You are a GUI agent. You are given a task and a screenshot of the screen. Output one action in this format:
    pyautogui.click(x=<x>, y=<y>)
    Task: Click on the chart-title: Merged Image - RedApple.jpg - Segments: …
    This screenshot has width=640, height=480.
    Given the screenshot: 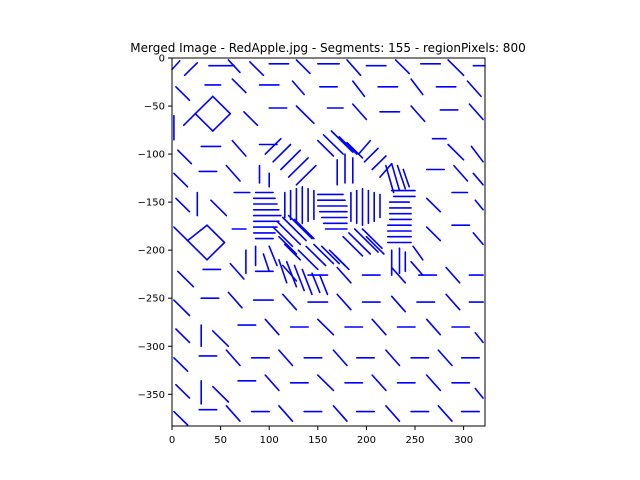 What is the action you would take?
    pyautogui.click(x=327, y=48)
    